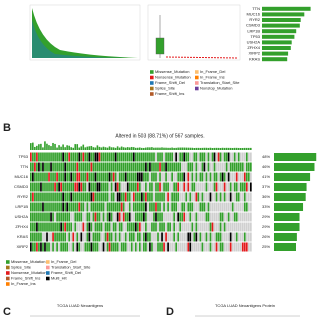 This screenshot has width=320, height=320. Describe the element at coordinates (66, 272) in the screenshot. I see `legend-label: Frame_Shift_Del` at that location.